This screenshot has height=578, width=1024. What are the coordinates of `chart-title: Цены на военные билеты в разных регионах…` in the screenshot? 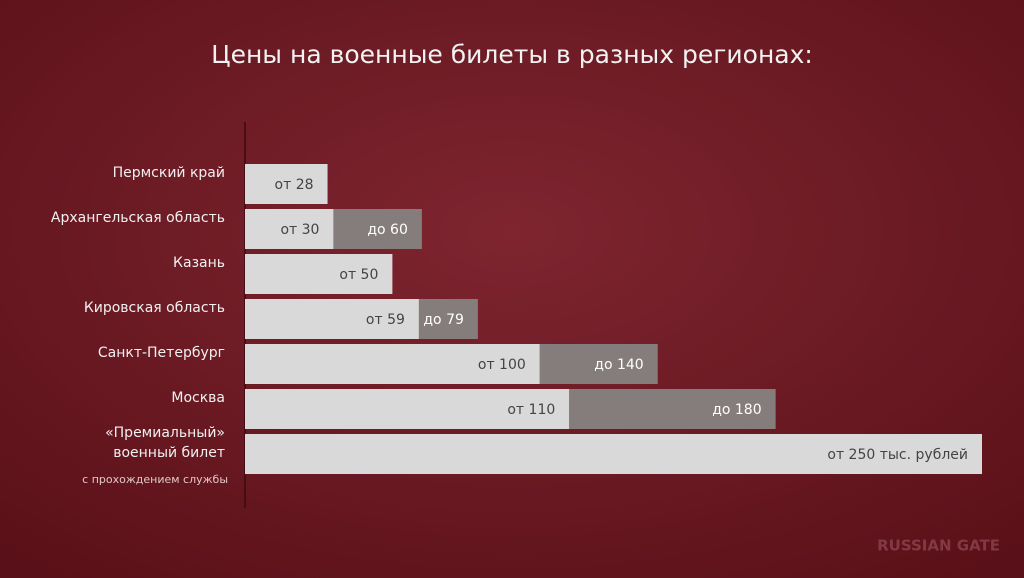 It's located at (512, 54).